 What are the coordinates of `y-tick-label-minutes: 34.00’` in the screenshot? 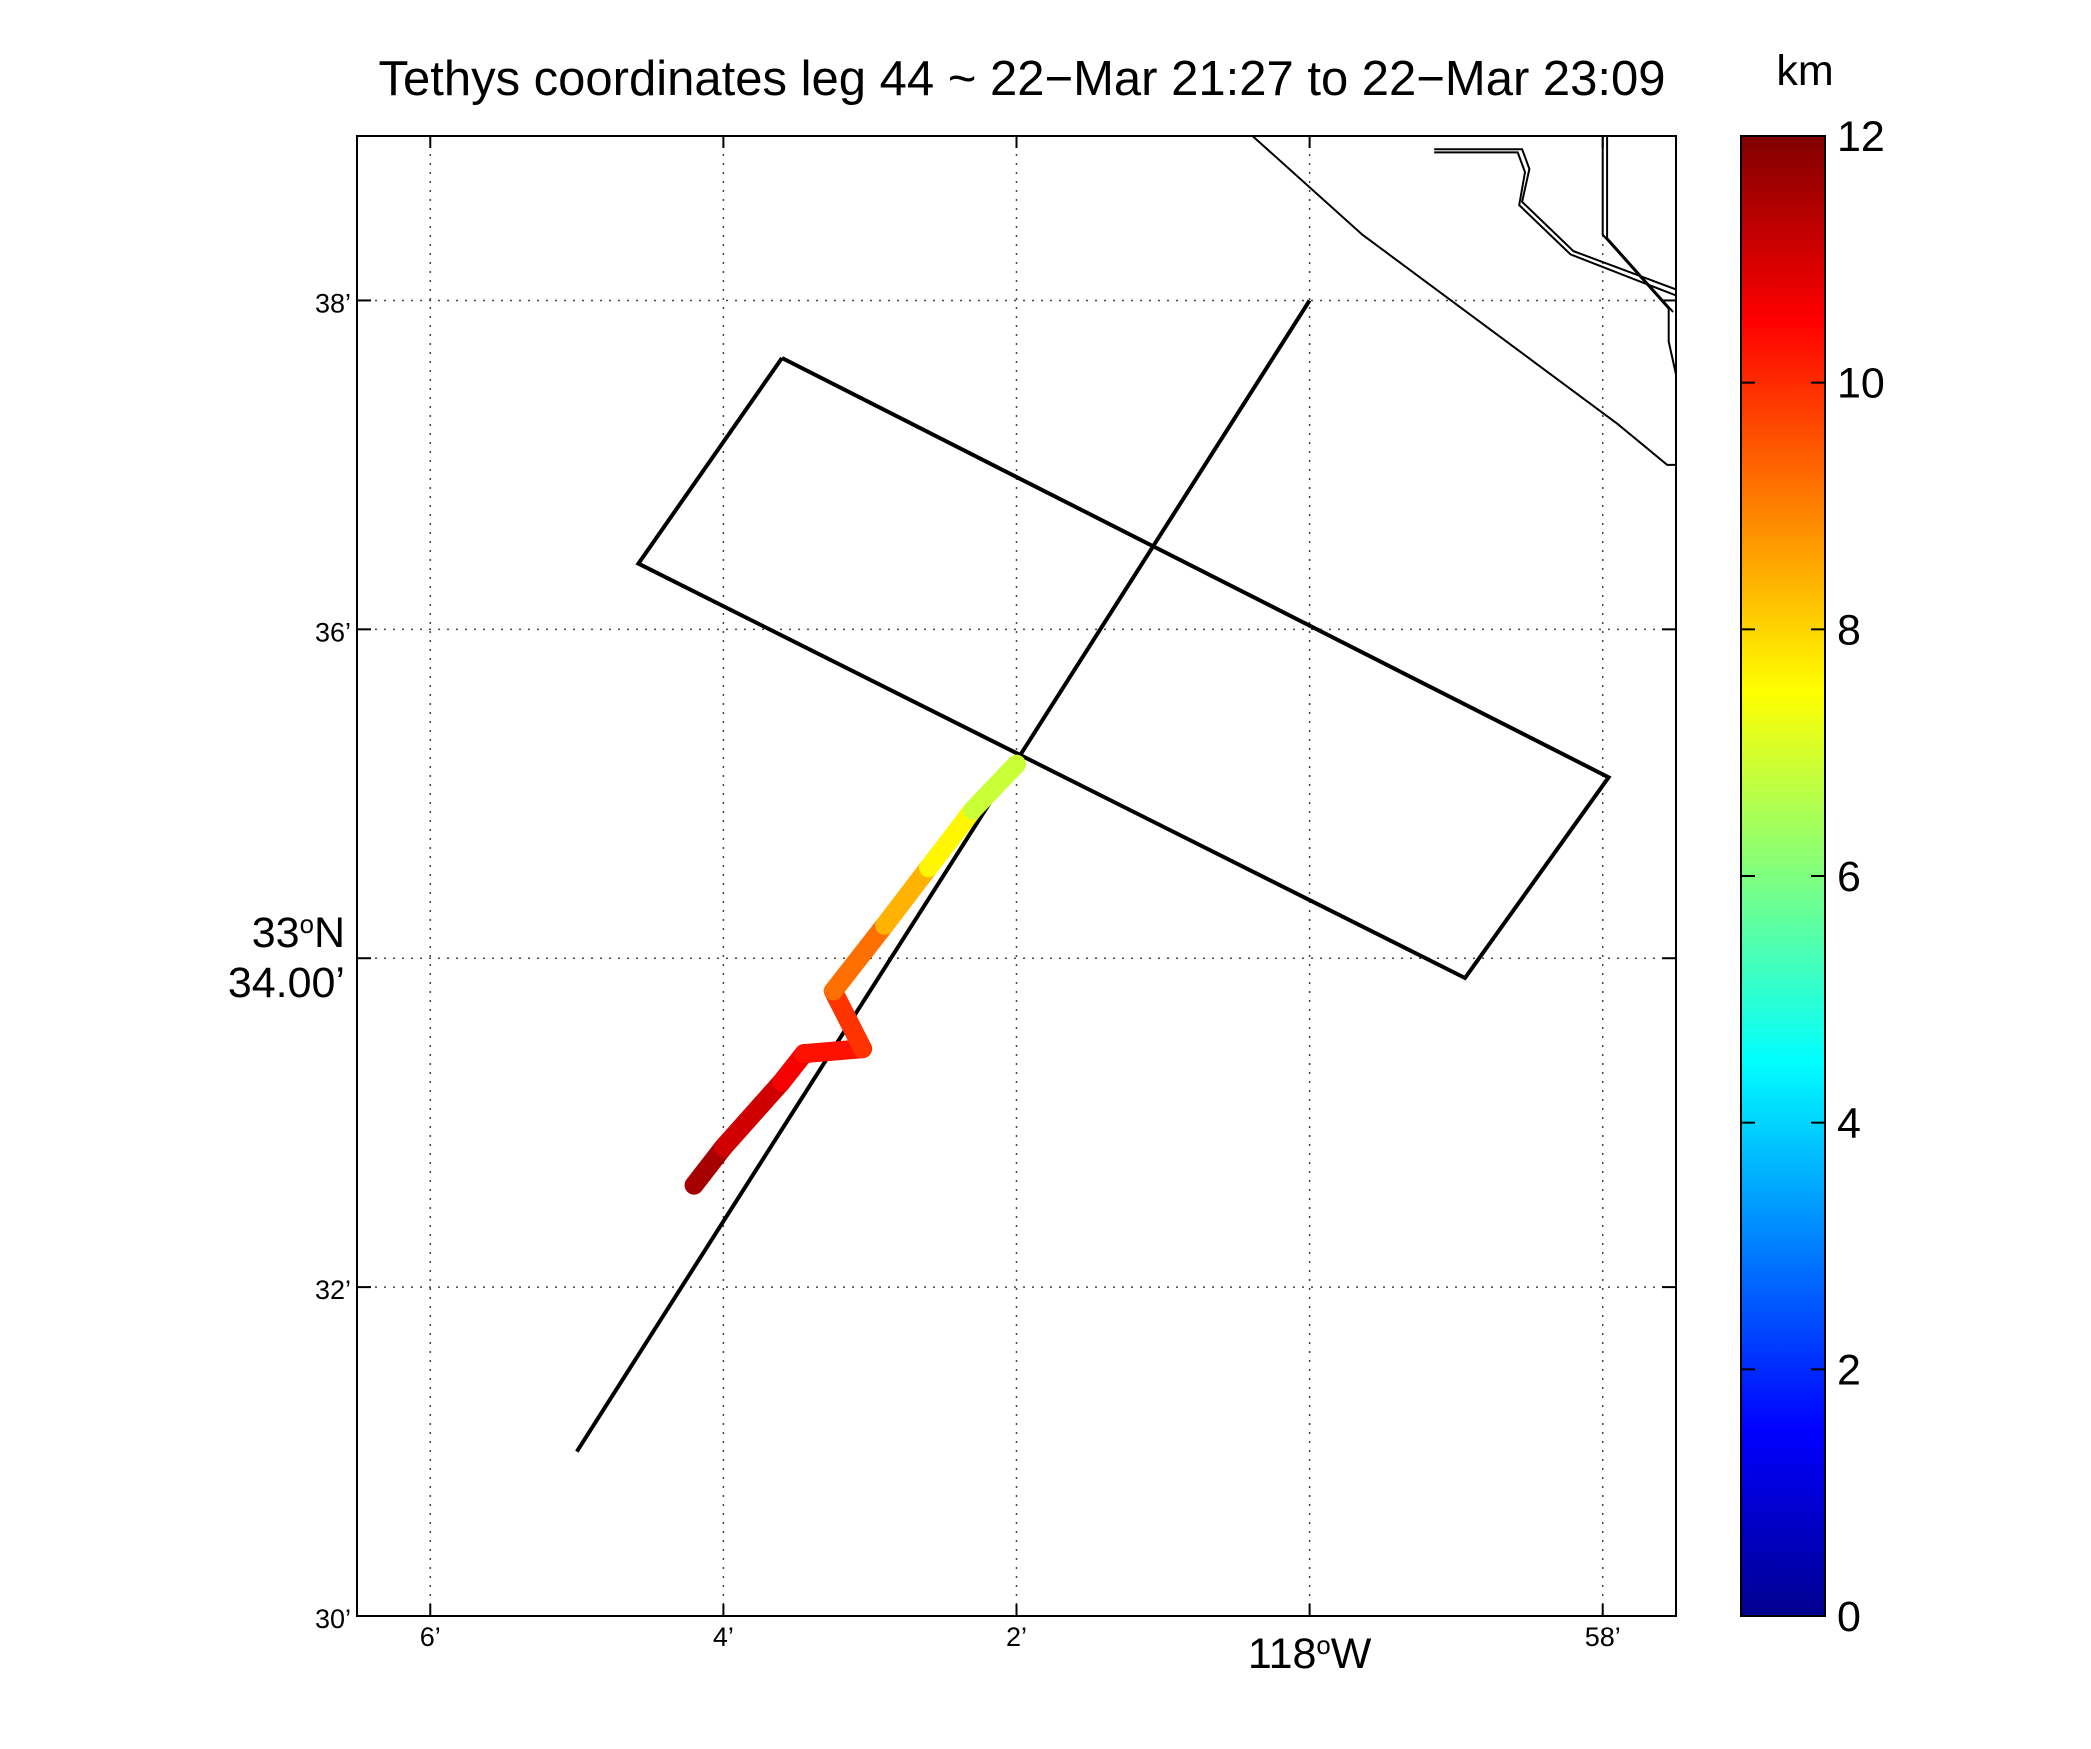 It's located at (286, 983).